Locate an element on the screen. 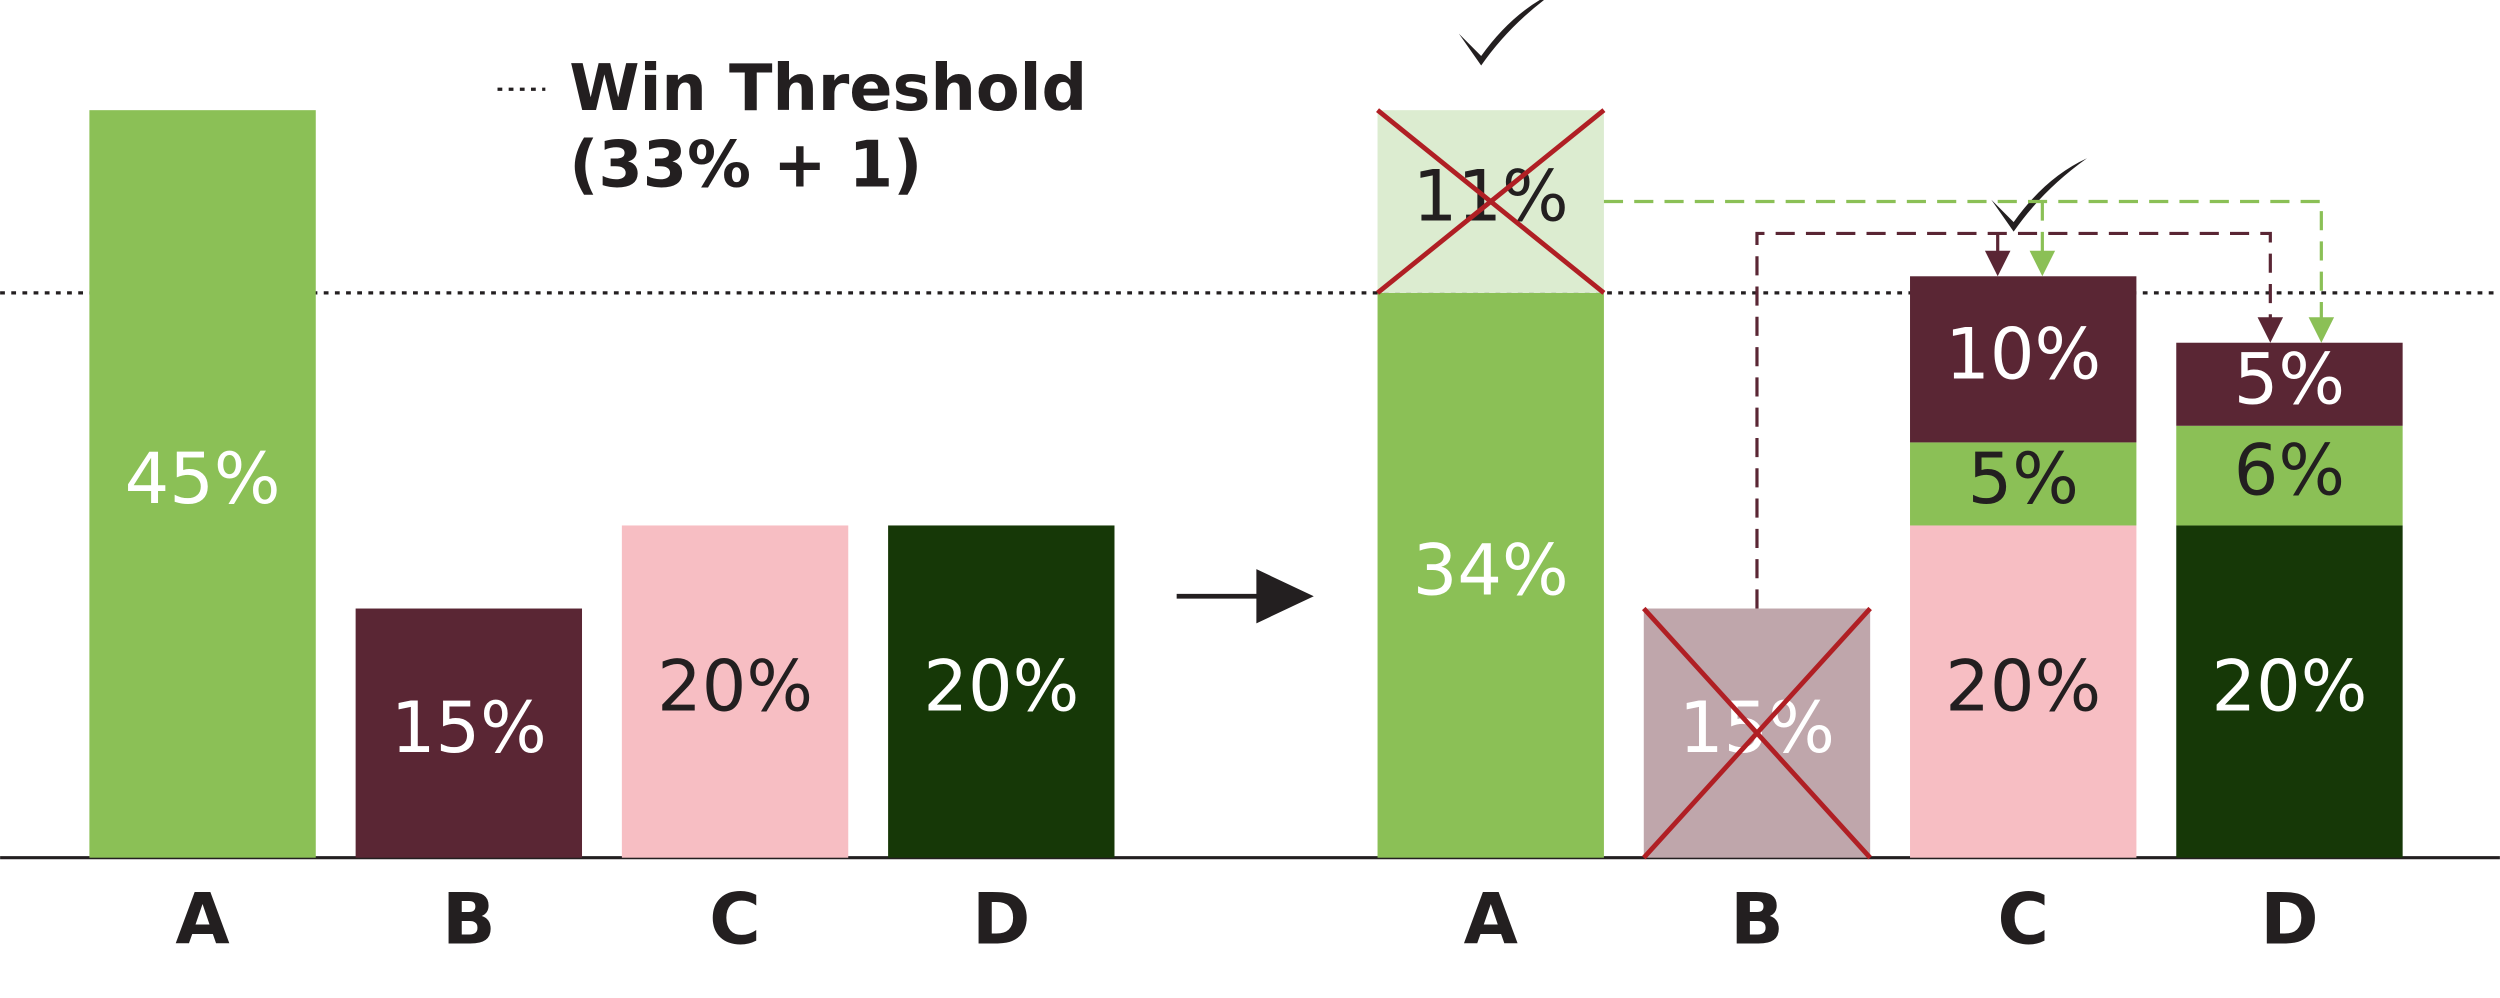 This screenshot has height=998, width=2500. arrow-head is located at coordinates (1285, 596).